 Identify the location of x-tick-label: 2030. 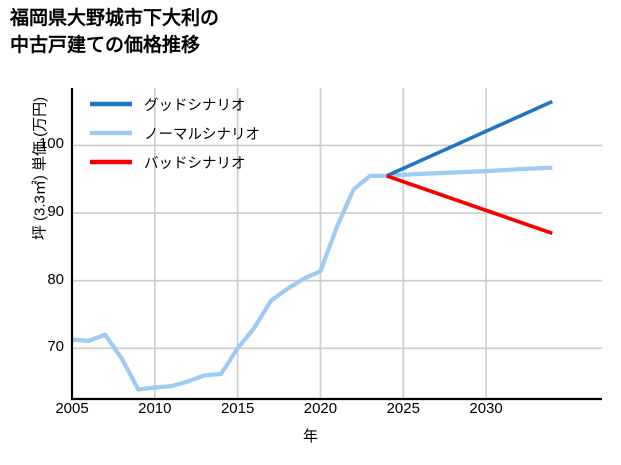
(486, 408).